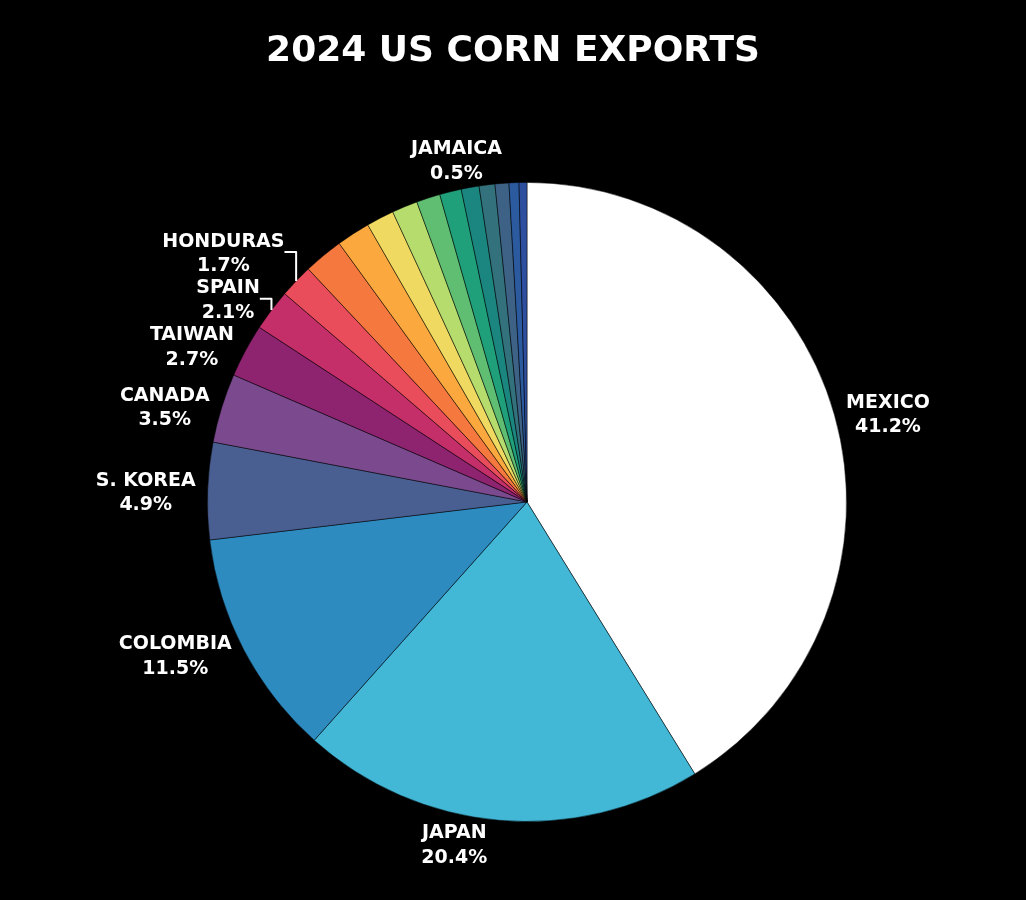 The image size is (1026, 900). Describe the element at coordinates (887, 425) in the screenshot. I see `data-label: 41.2%` at that location.